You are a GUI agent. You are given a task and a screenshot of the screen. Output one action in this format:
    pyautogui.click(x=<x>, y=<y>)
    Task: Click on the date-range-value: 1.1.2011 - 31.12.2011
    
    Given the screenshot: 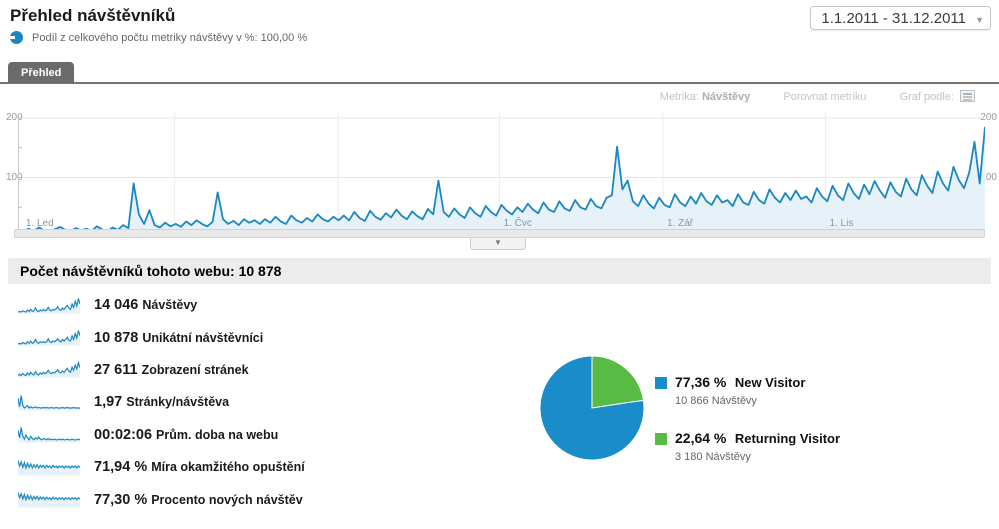 What is the action you would take?
    pyautogui.click(x=893, y=18)
    